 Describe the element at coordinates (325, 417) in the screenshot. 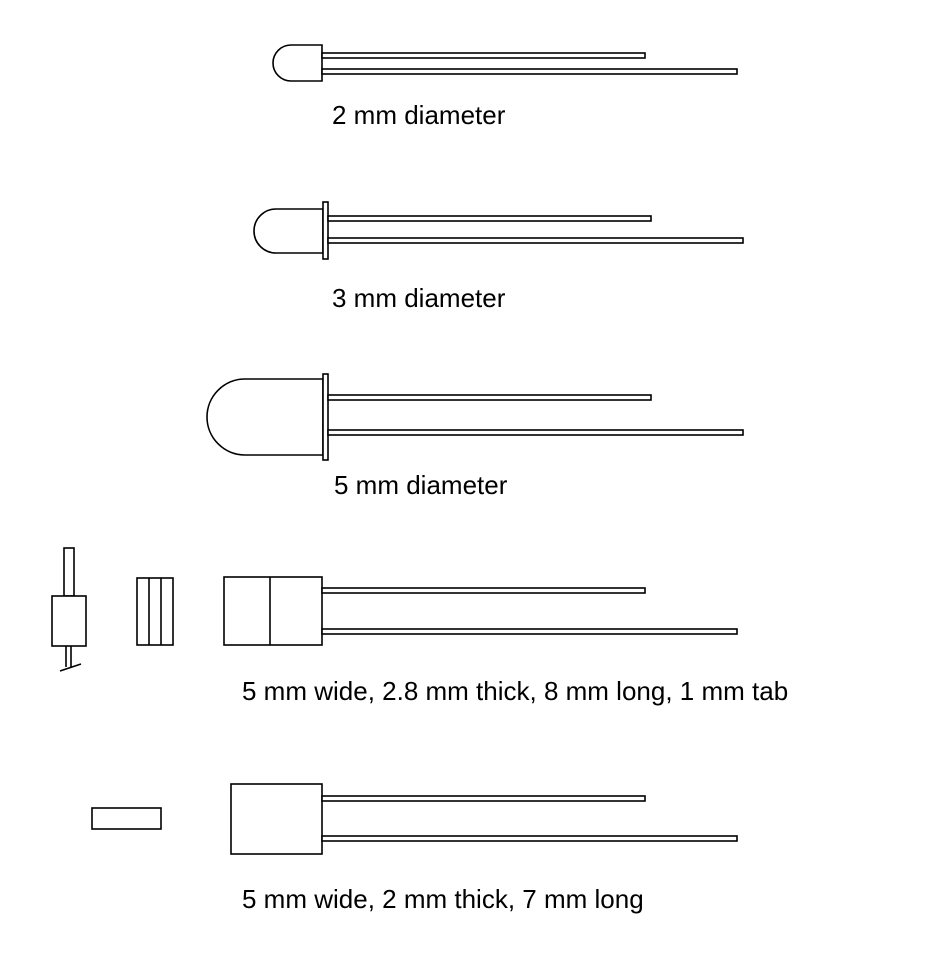

I see `led-5mm-flange` at that location.